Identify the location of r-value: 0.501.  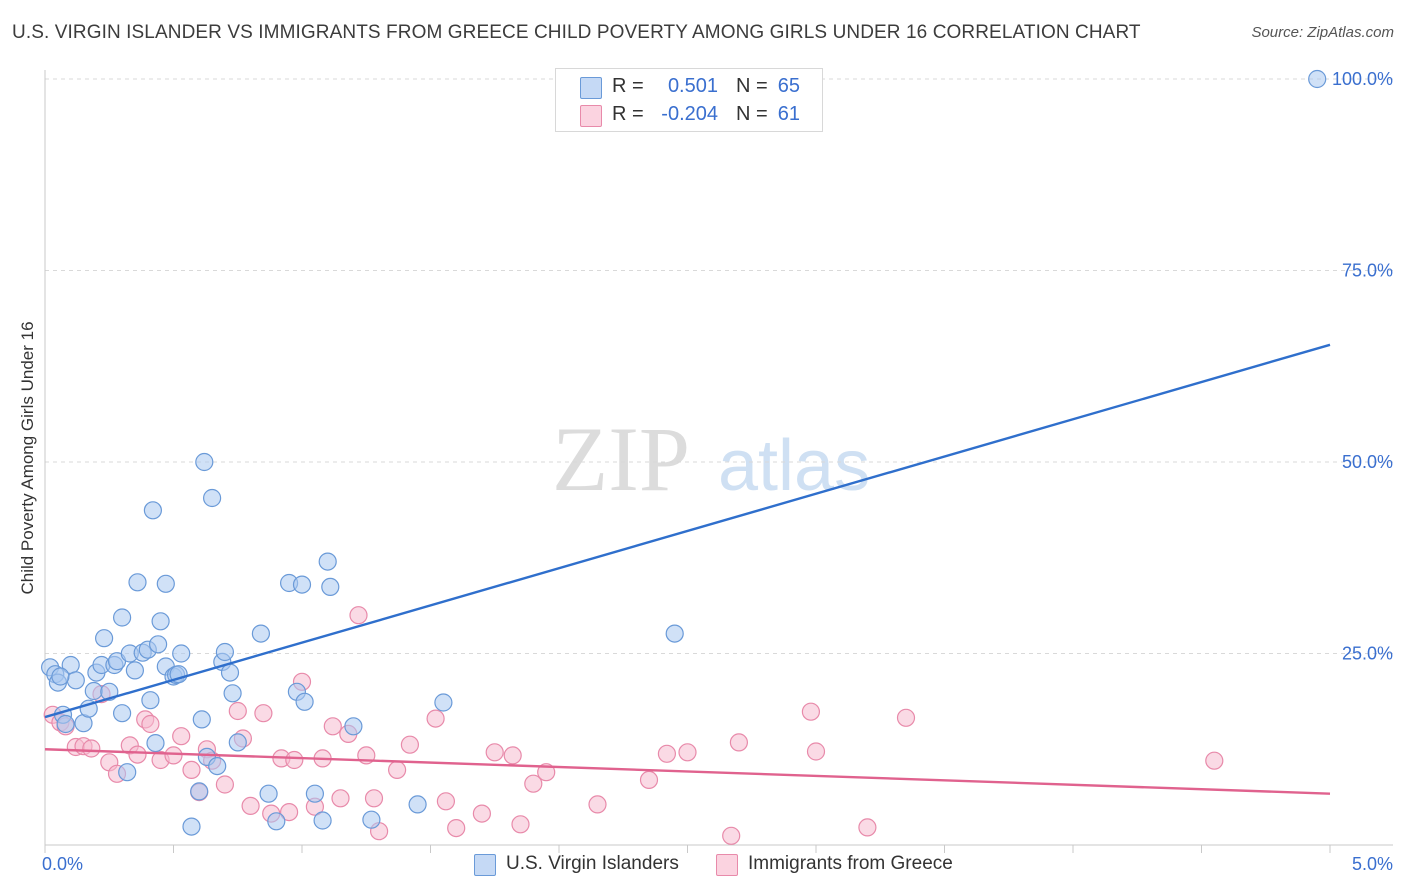
(692, 86).